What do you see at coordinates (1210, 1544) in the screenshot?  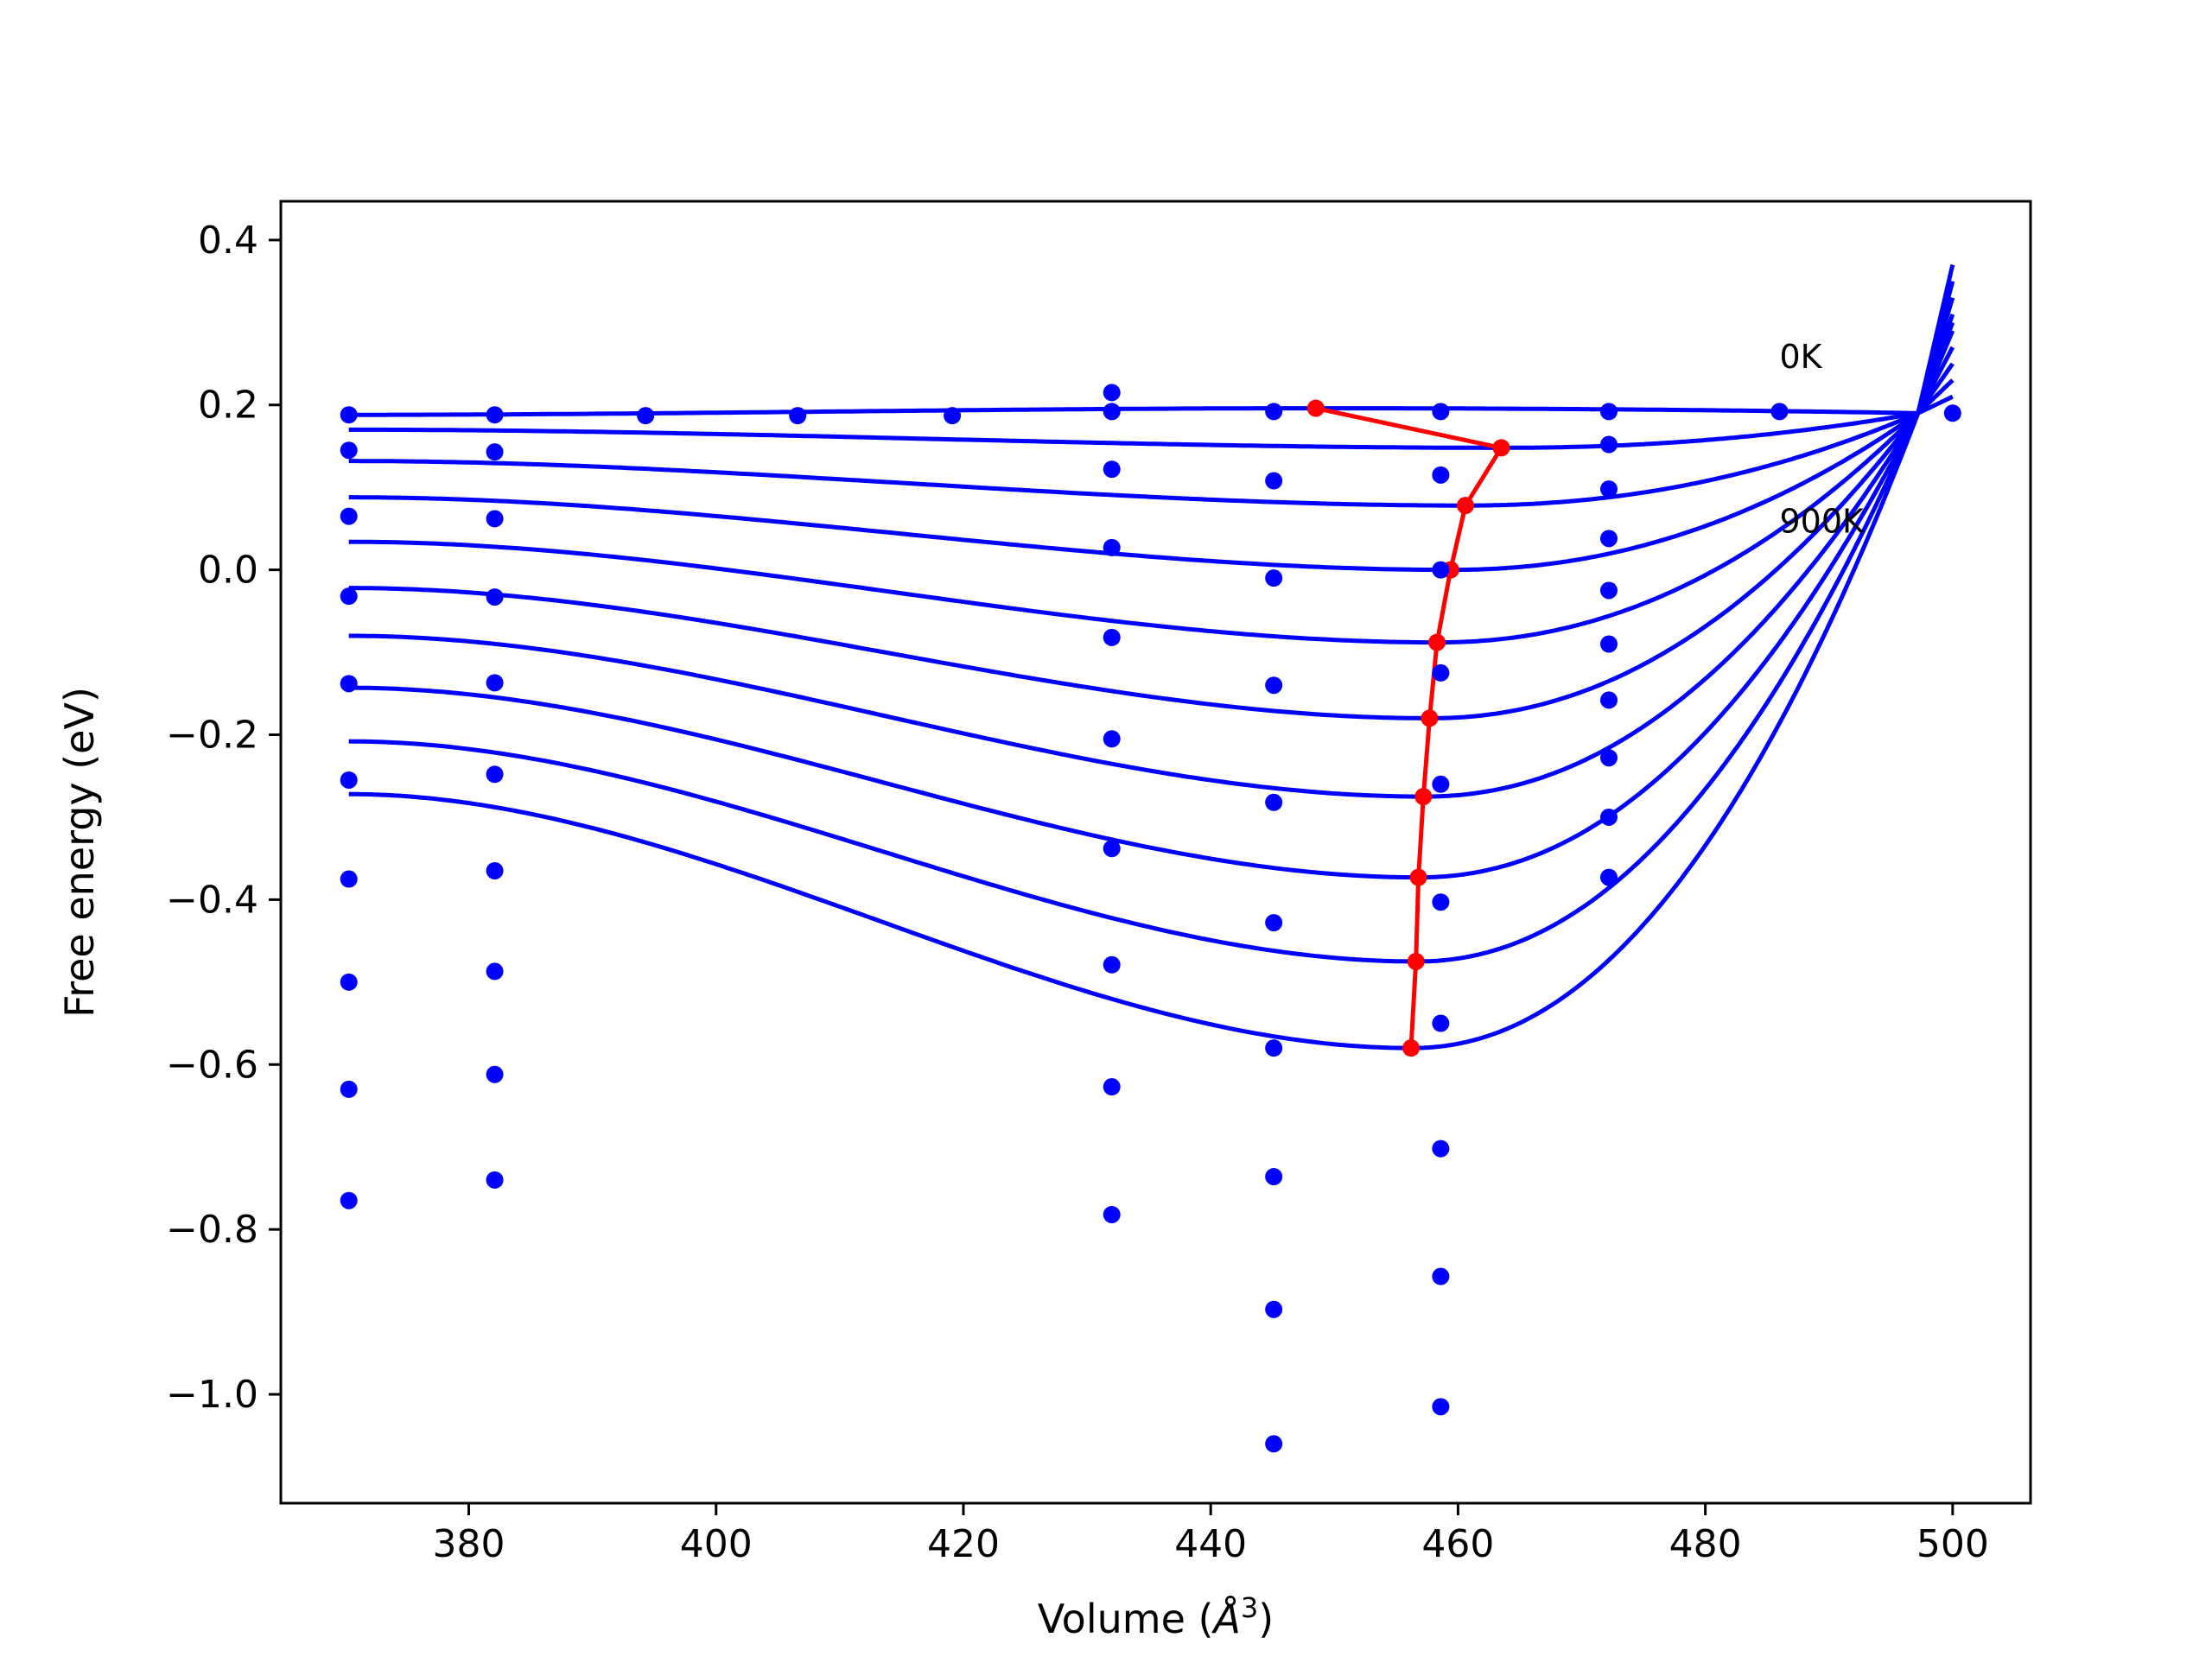 I see `x-tick-label: 440` at bounding box center [1210, 1544].